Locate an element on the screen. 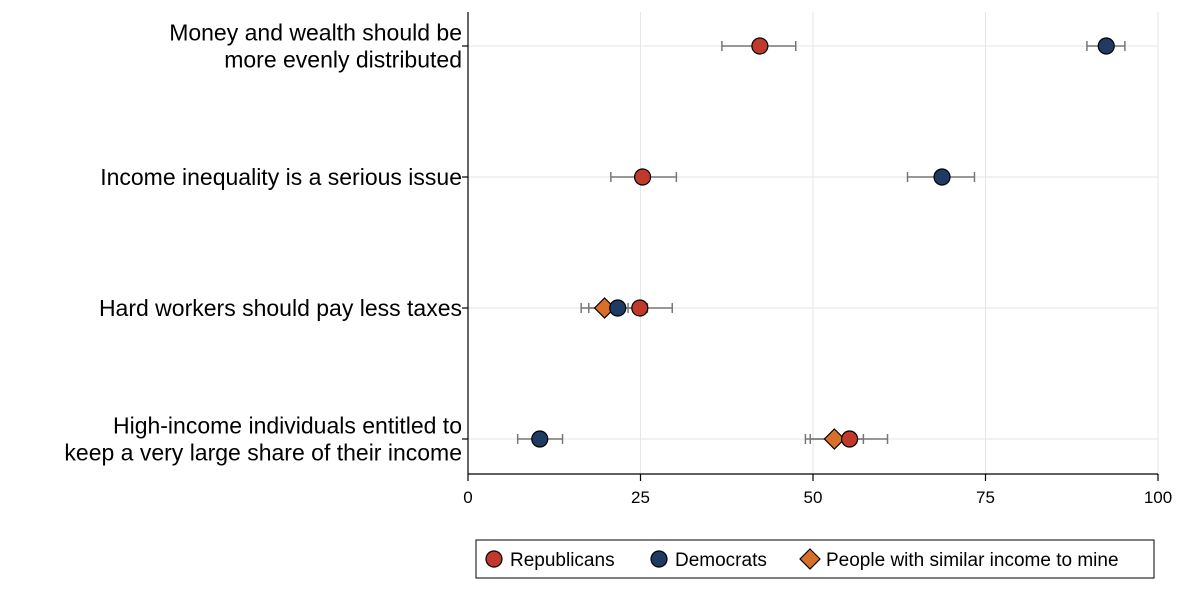 This screenshot has width=1200, height=604. x-tick-label: 75 is located at coordinates (985, 497).